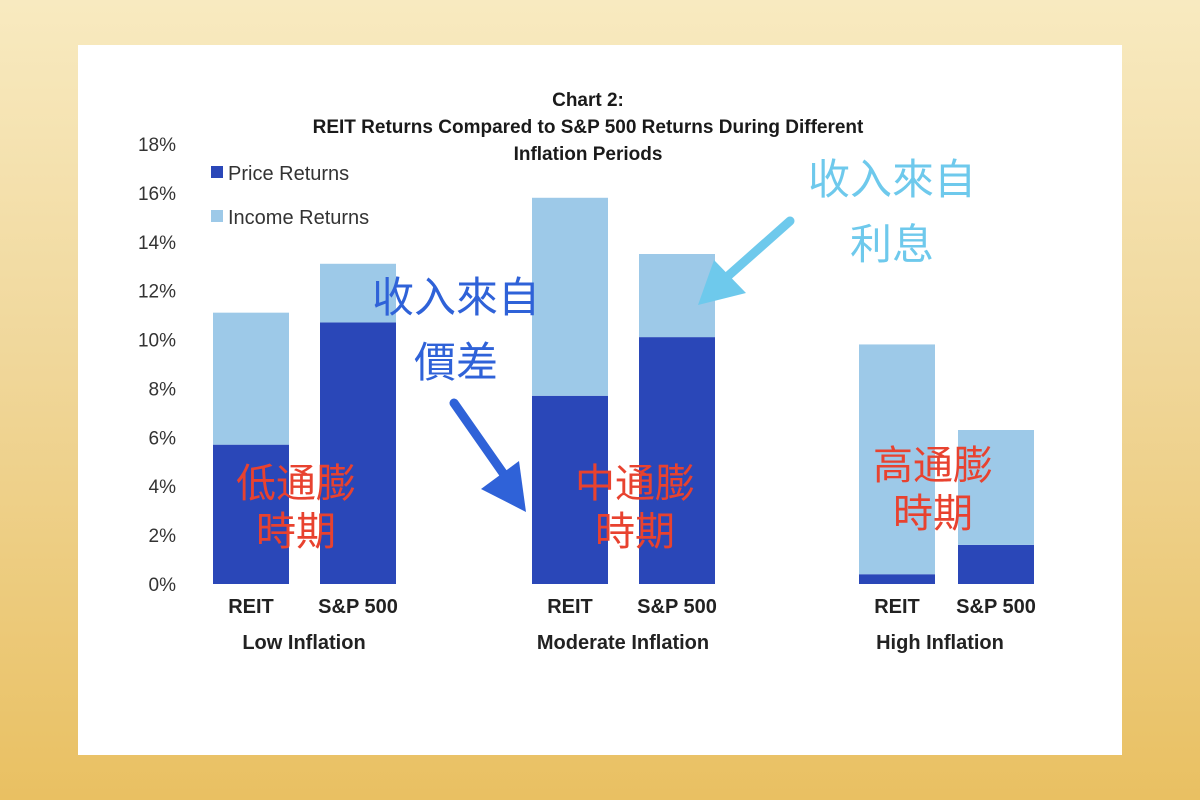  I want to click on annotation-low-line-2: 時期, so click(296, 532).